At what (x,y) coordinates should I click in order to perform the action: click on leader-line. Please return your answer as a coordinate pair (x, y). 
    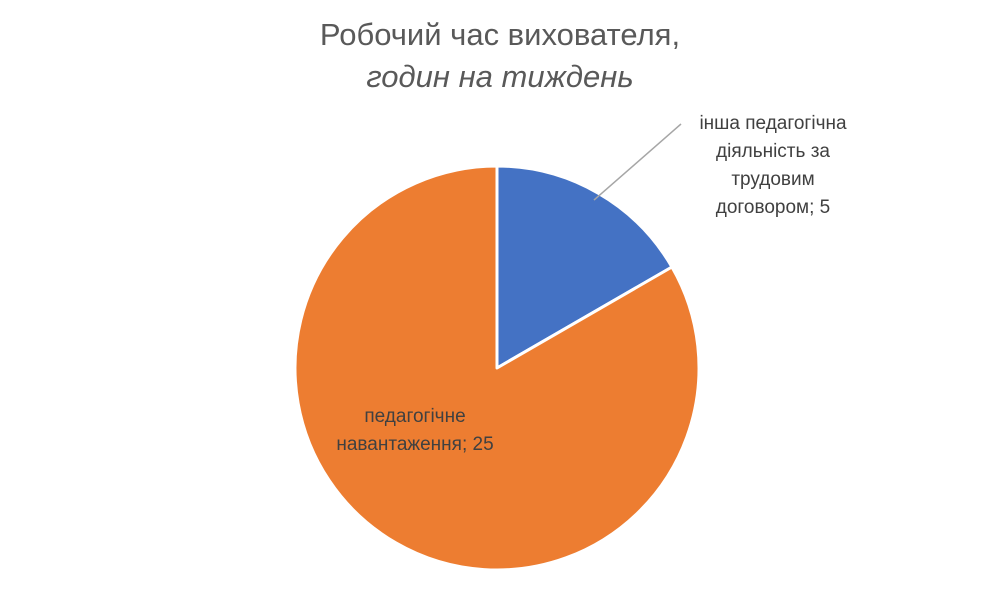
    Looking at the image, I should click on (637, 162).